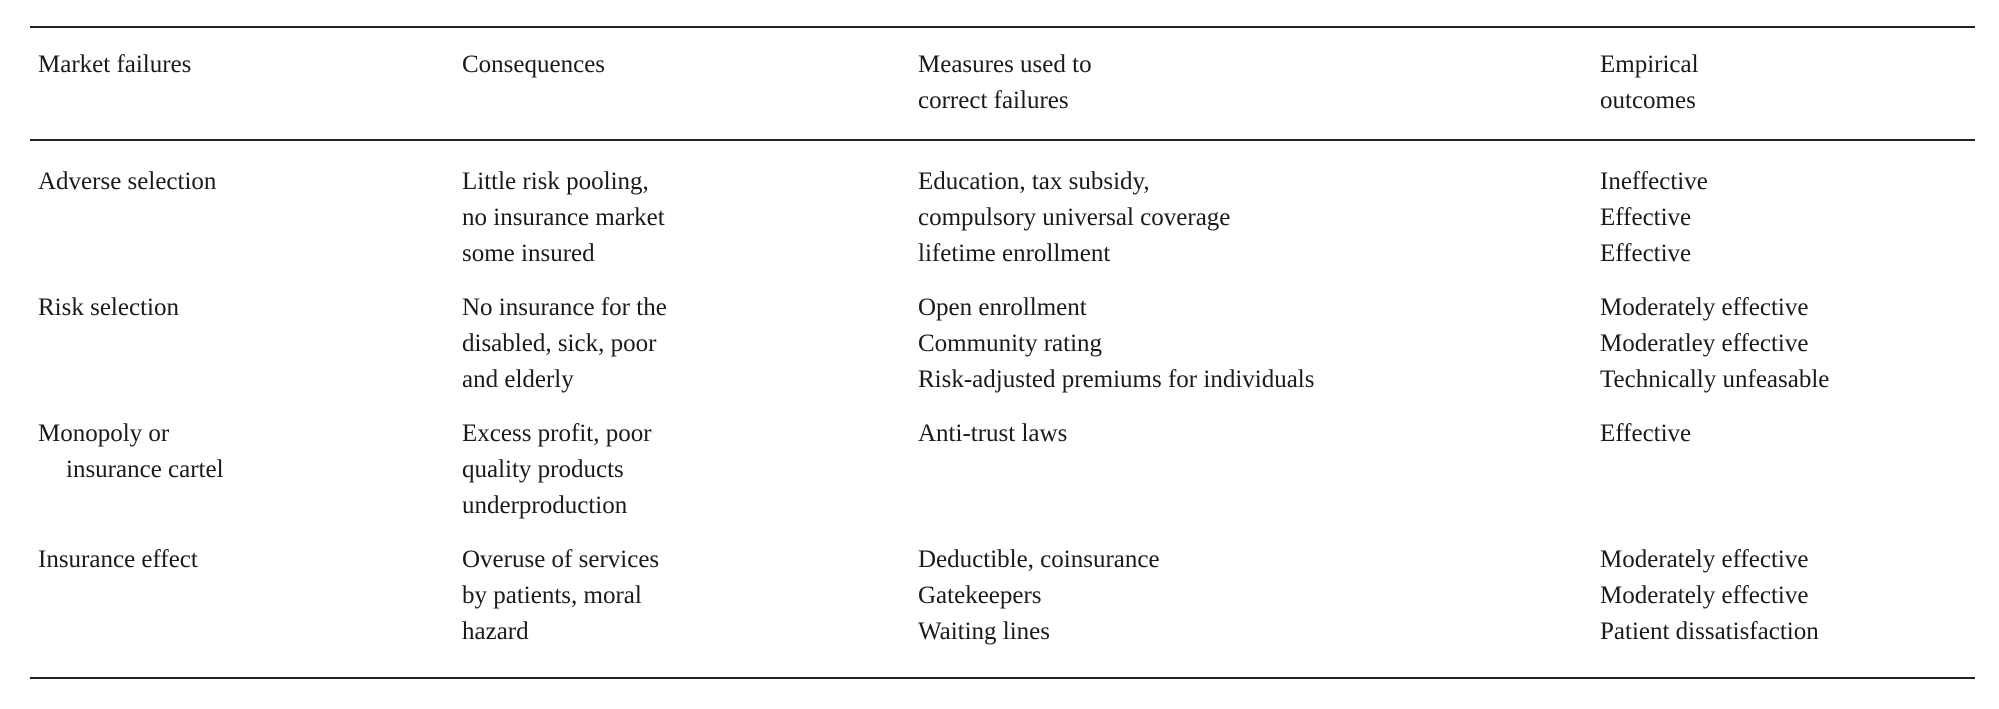 The width and height of the screenshot is (1999, 709). I want to click on cell-line: Overuse of services, so click(561, 559).